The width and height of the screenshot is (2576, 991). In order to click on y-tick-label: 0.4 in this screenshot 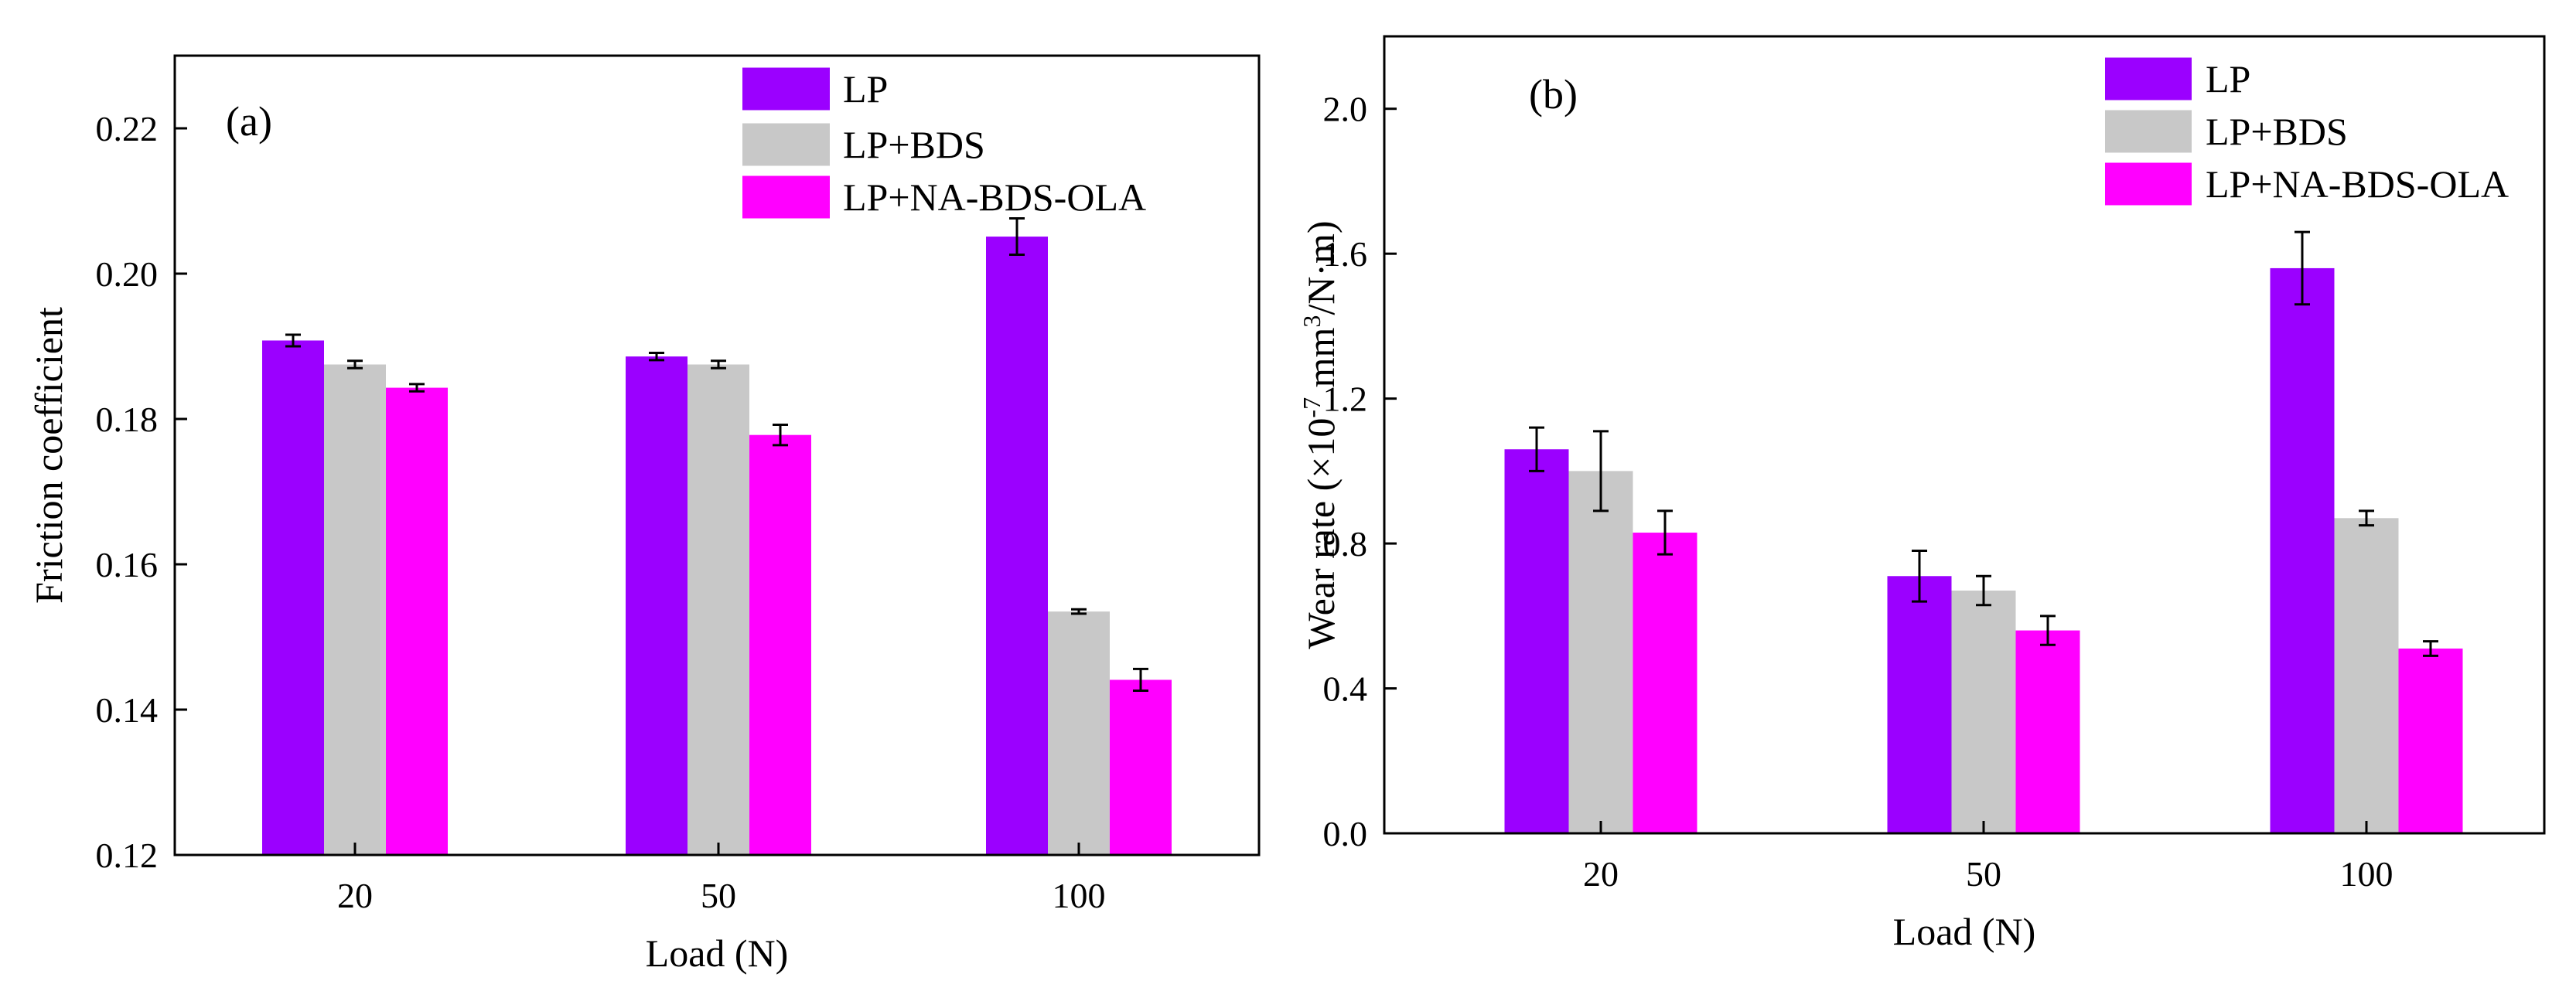, I will do `click(1345, 689)`.